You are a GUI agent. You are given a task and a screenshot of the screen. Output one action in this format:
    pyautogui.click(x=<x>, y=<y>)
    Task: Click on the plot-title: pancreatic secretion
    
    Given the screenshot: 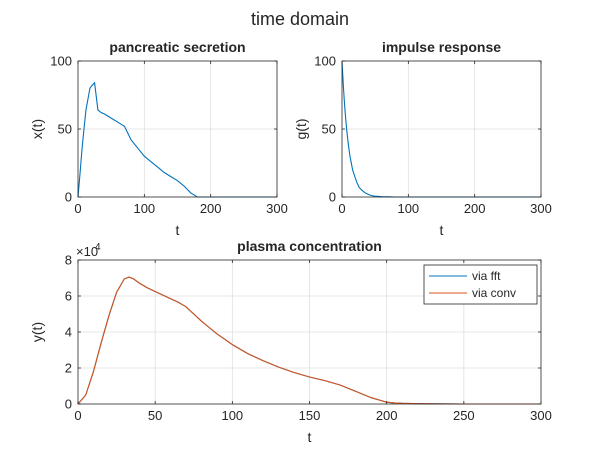 What is the action you would take?
    pyautogui.click(x=177, y=47)
    